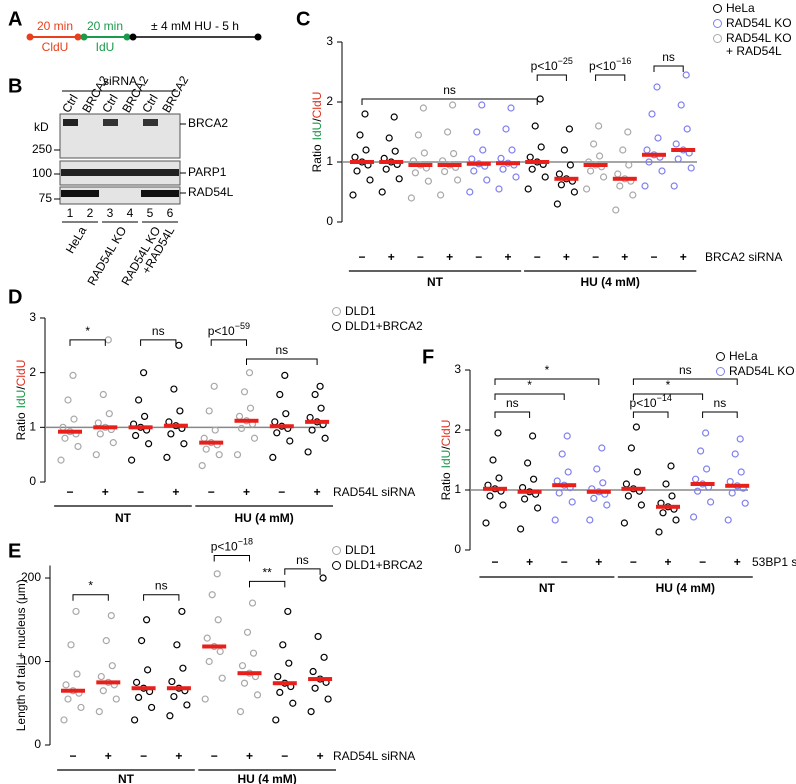  What do you see at coordinates (360, 550) in the screenshot?
I see `legend-name: DLD1` at bounding box center [360, 550].